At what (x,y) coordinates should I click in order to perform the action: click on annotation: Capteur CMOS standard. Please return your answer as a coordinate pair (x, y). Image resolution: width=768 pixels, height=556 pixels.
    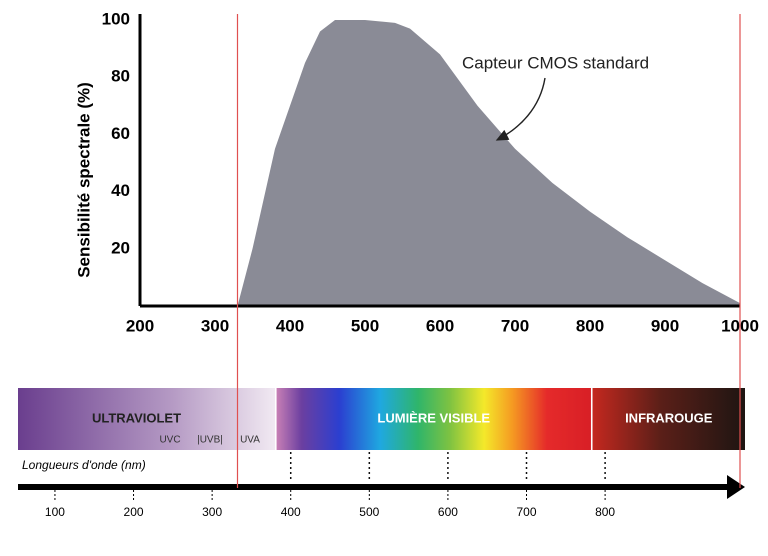
    Looking at the image, I should click on (555, 62).